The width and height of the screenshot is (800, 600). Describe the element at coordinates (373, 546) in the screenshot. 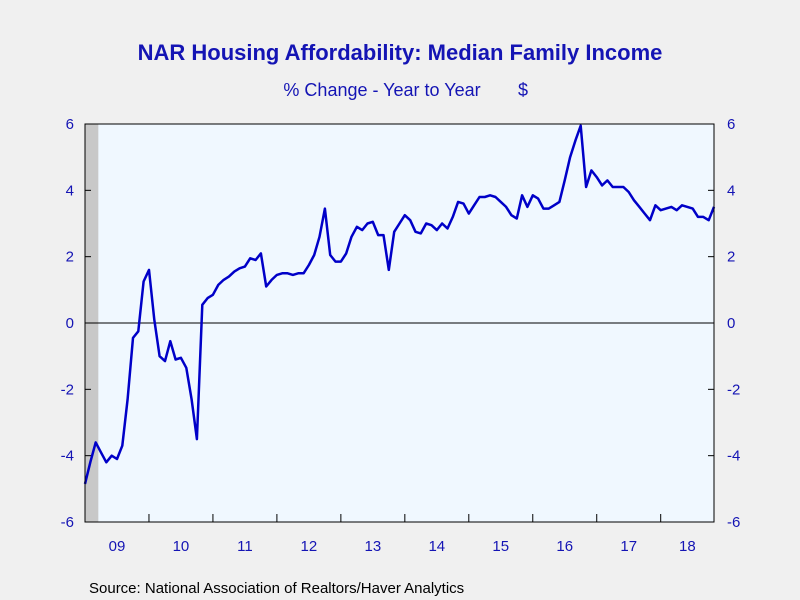

I see `x-tick-label: 13` at that location.